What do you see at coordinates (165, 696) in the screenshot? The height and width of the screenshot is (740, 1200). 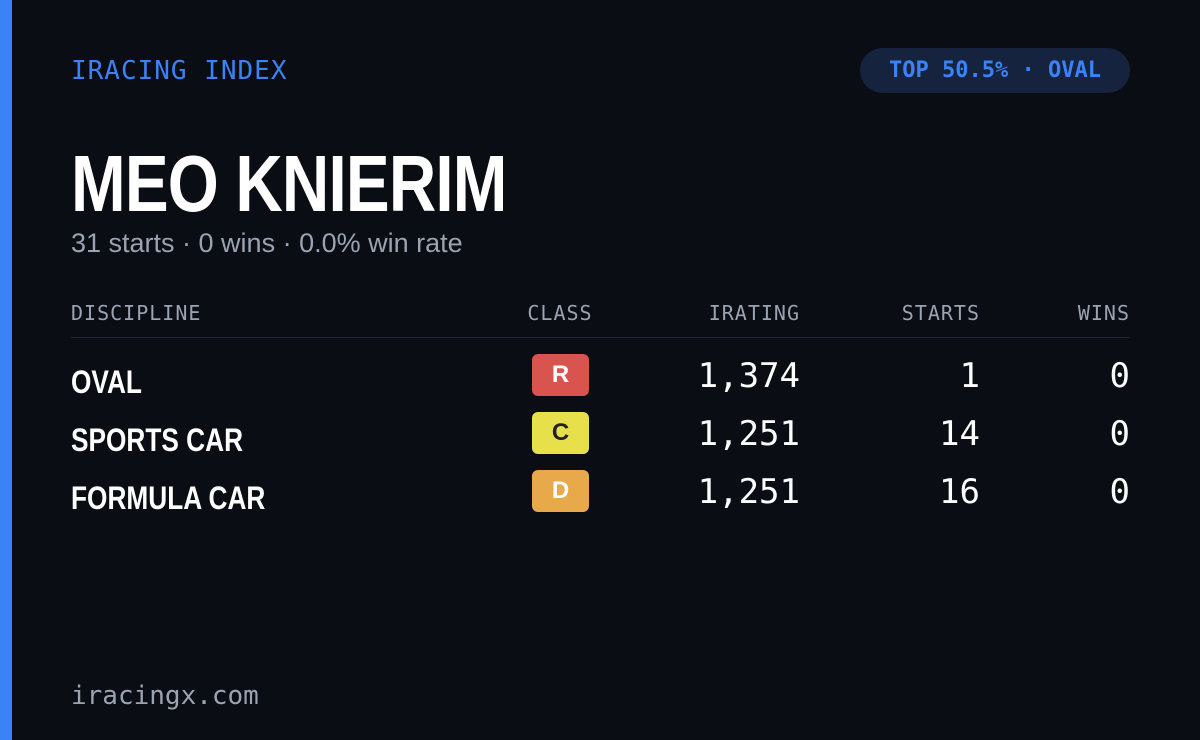 I see `footer-site: iracingx.com` at bounding box center [165, 696].